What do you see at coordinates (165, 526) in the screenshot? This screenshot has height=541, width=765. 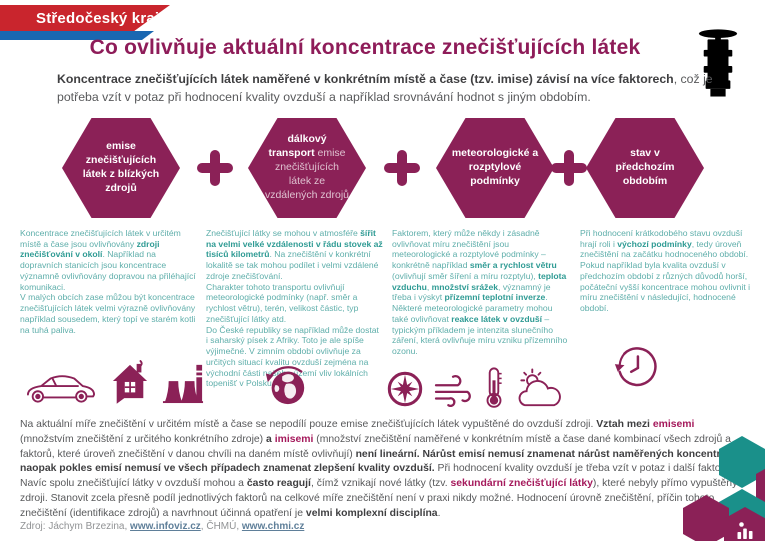 I see `source-link: www.infoviz.cz` at bounding box center [165, 526].